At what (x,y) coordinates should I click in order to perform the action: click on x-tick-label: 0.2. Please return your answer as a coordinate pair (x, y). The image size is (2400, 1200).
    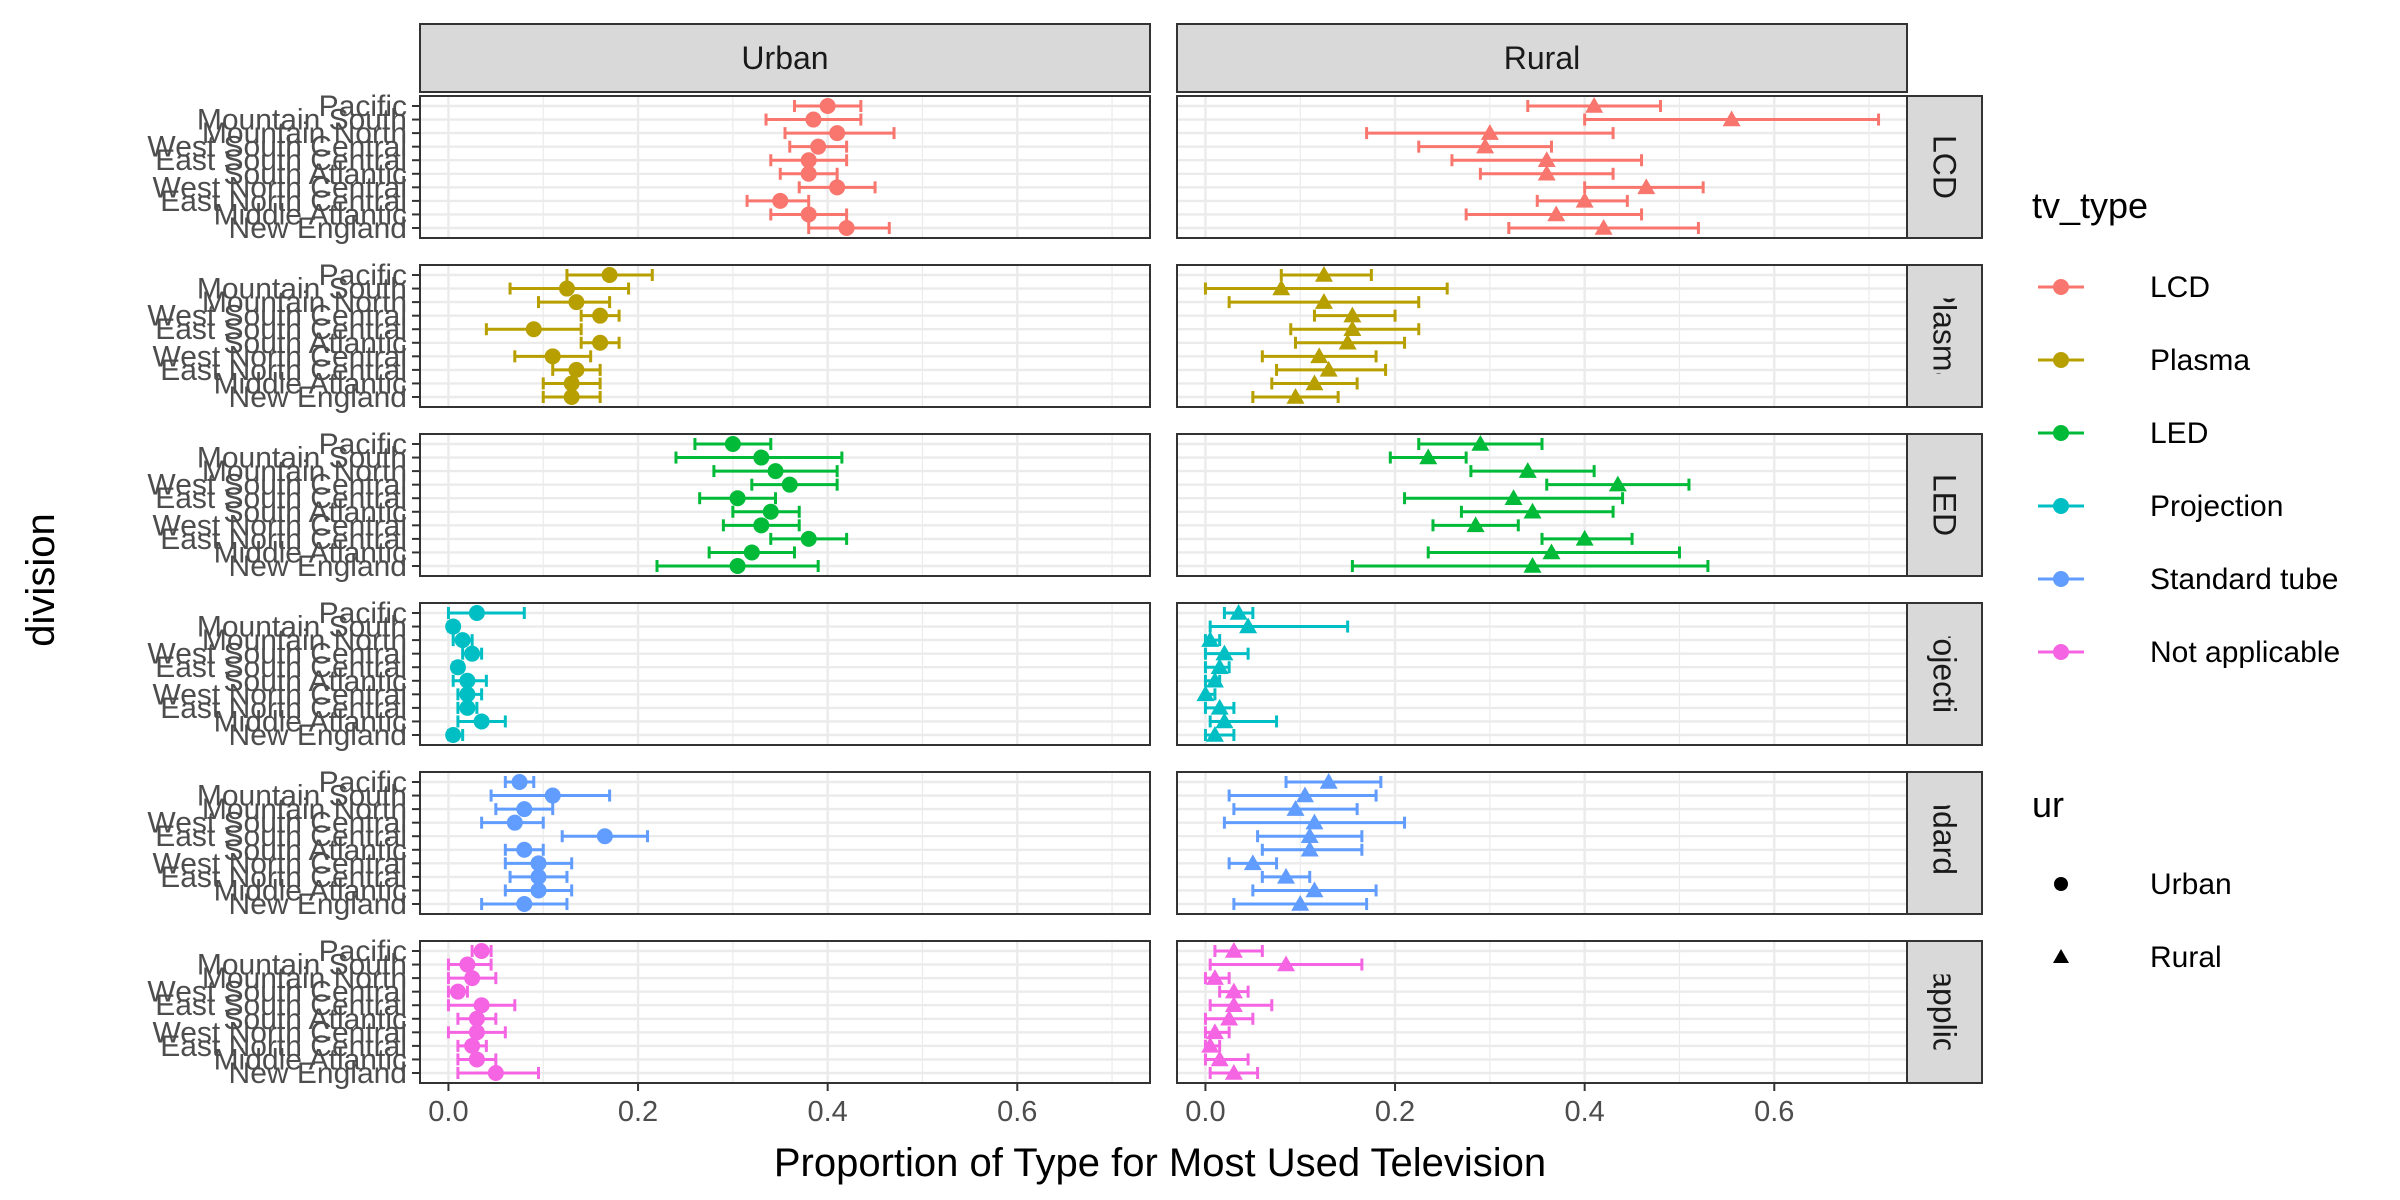
    Looking at the image, I should click on (638, 1112).